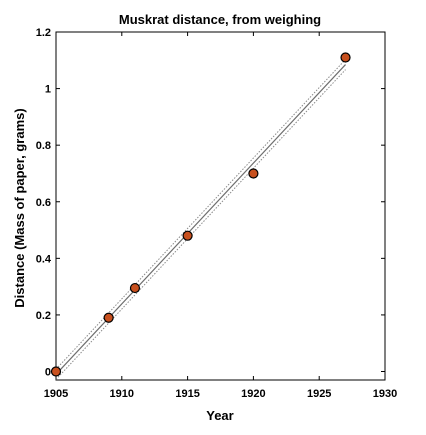 The width and height of the screenshot is (426, 435). I want to click on chart-title: Muskrat distance, from weighing, so click(220, 19).